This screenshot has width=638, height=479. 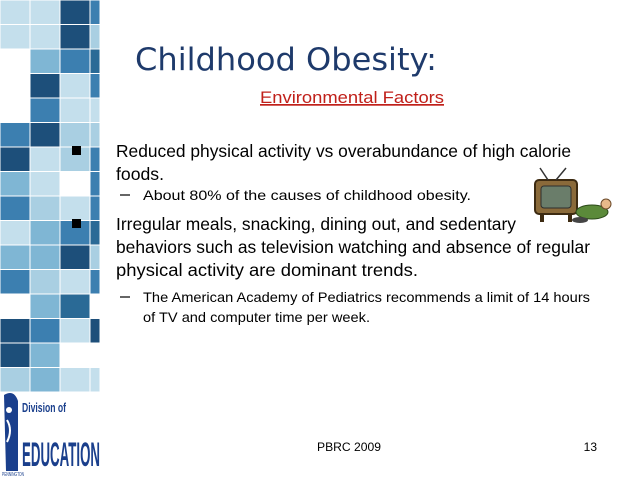 I want to click on logo-line2: EDUCATION, so click(x=61, y=455).